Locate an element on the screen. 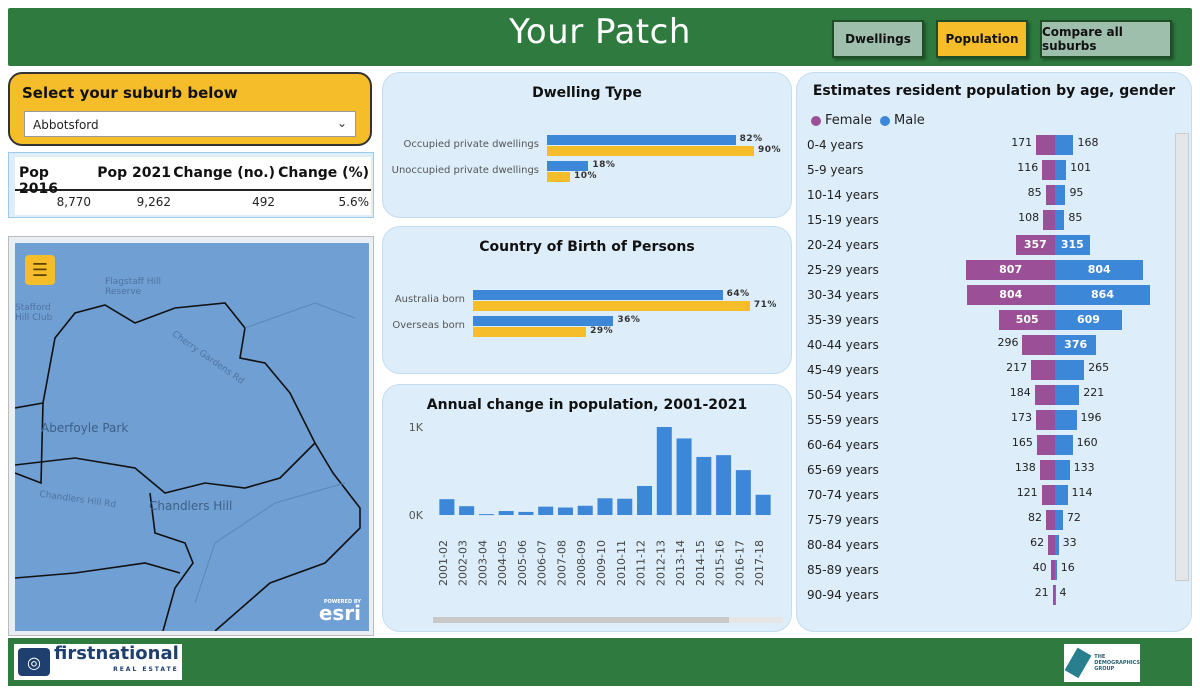 The height and width of the screenshot is (696, 1200). suburb-dropdown: Abbotsford ⌄ is located at coordinates (190, 124).